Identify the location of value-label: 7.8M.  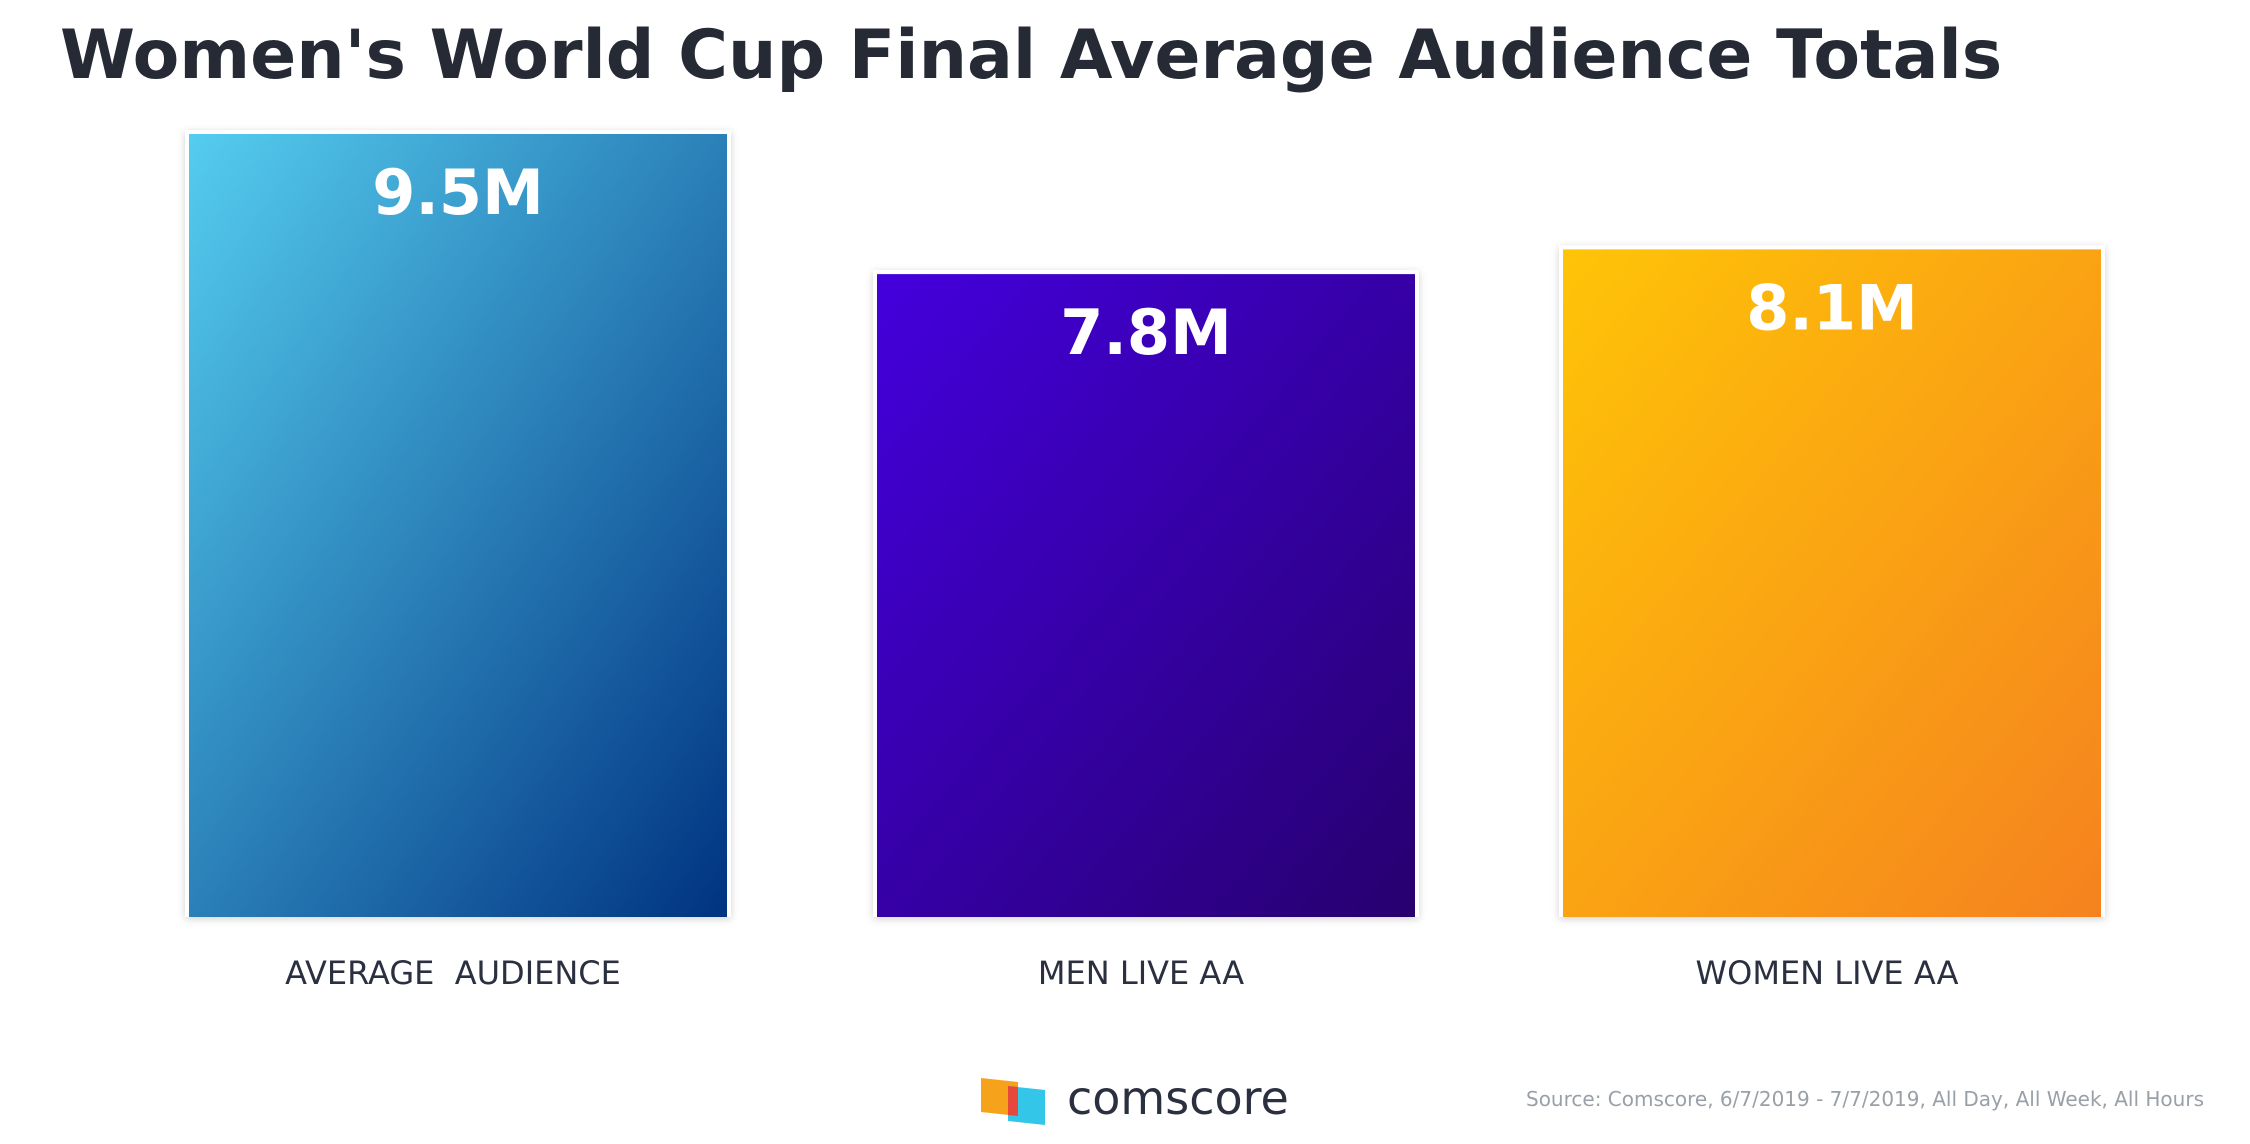
(1146, 332).